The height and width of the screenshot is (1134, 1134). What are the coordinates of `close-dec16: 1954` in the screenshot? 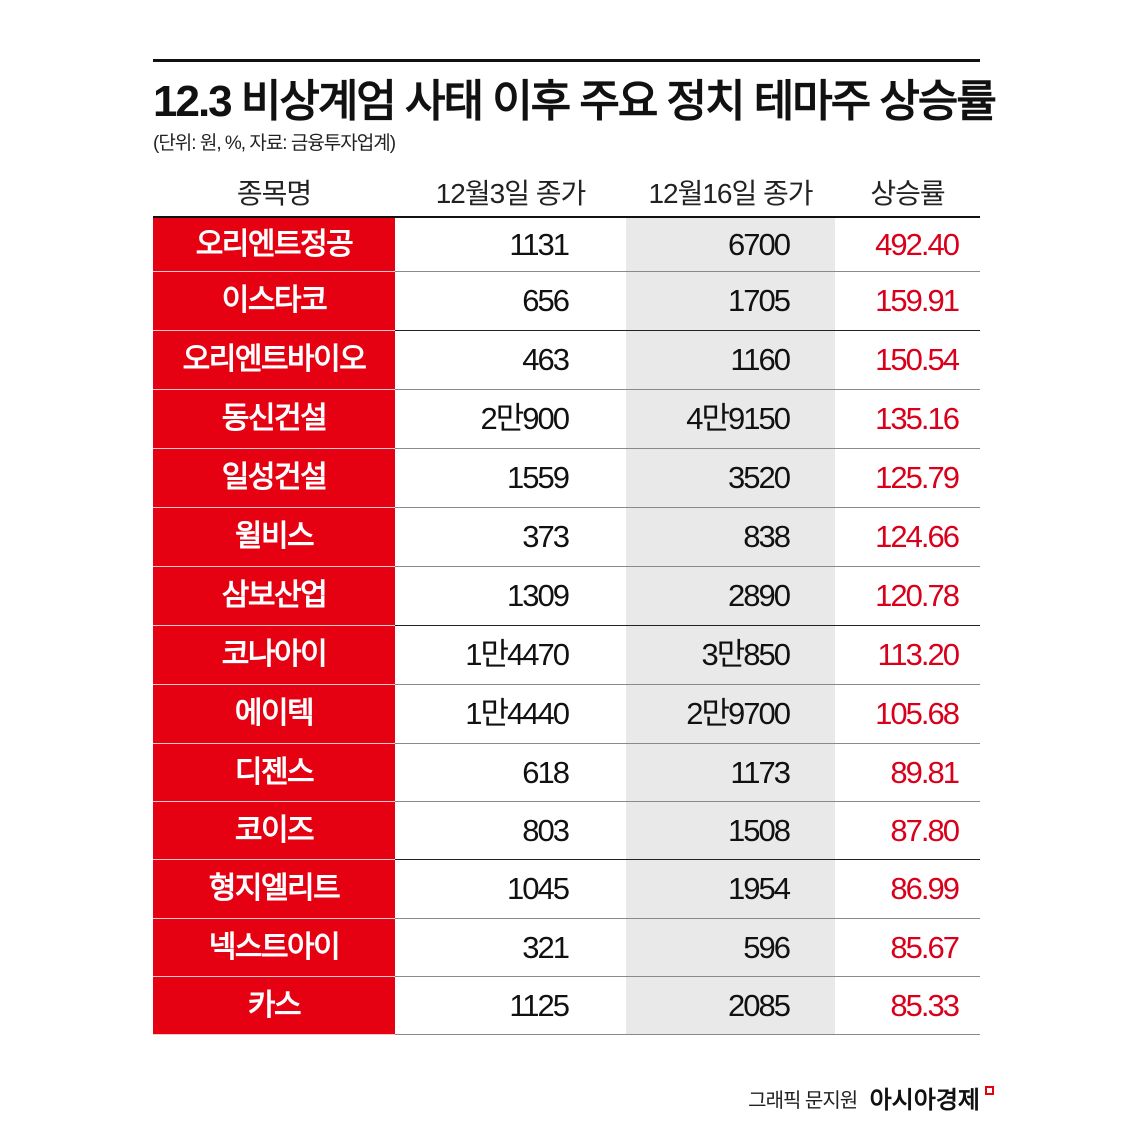 It's located at (759, 888).